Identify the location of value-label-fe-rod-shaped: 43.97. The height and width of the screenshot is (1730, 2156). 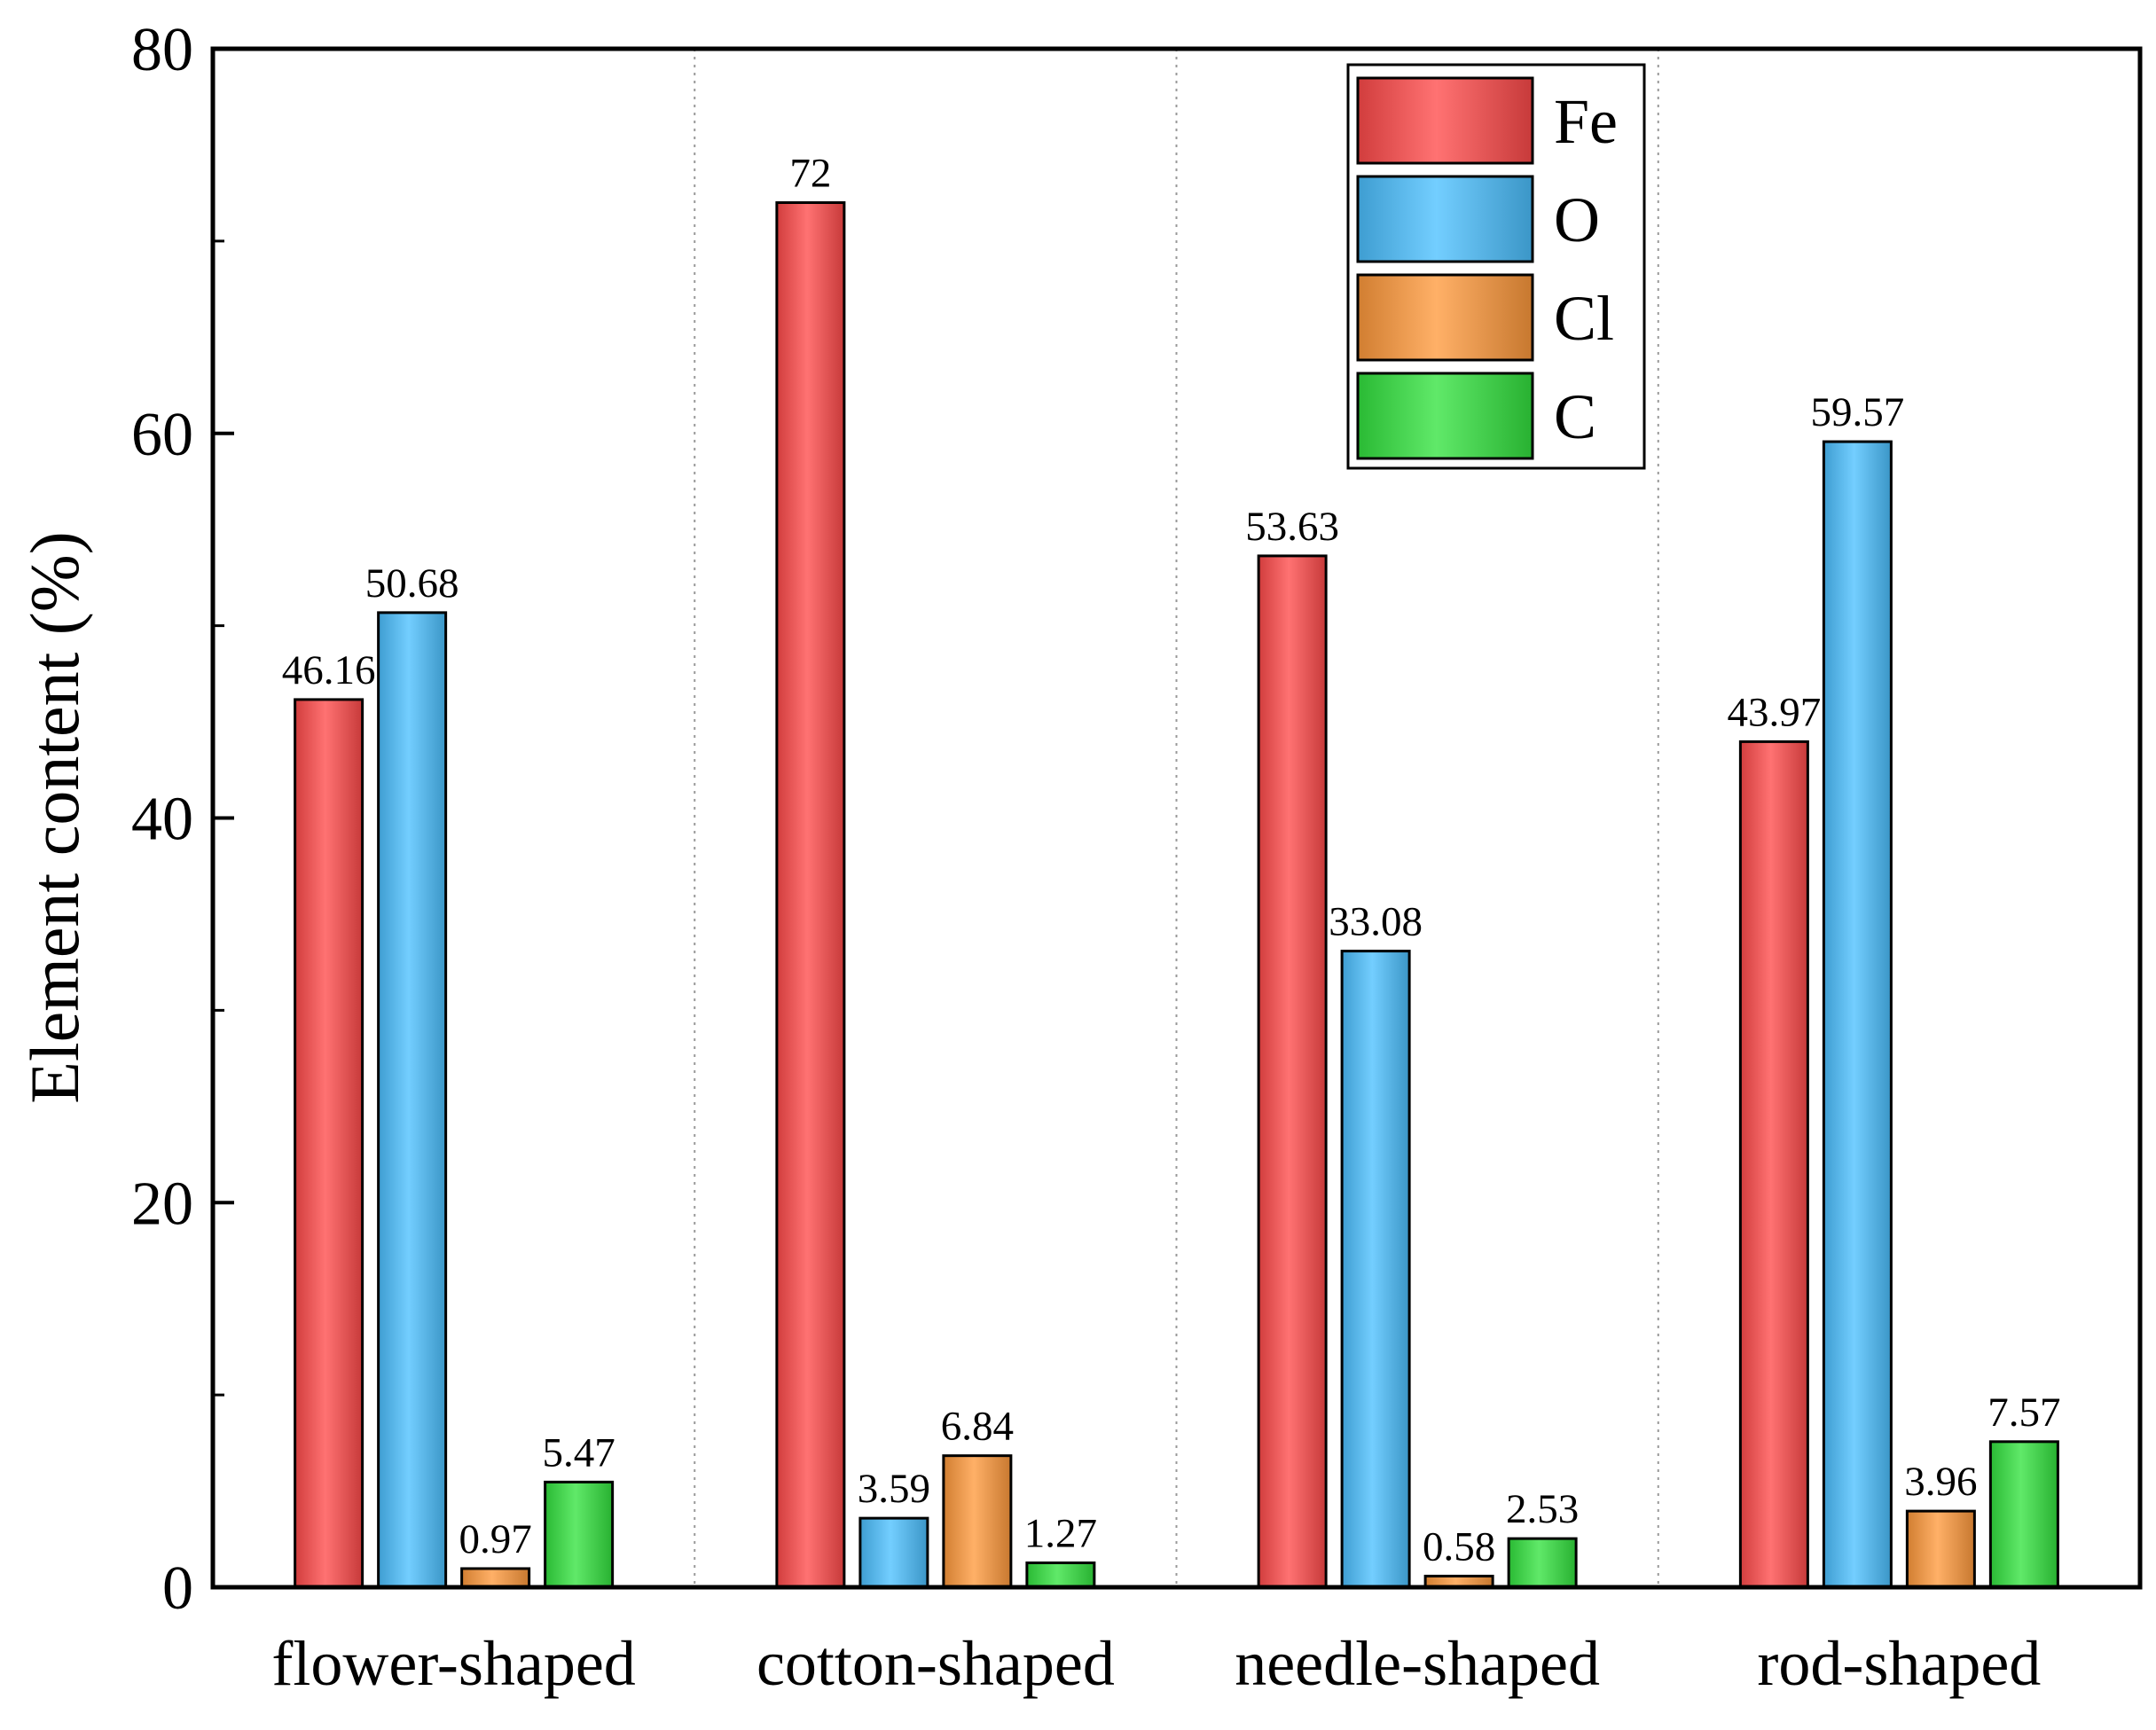
(1775, 712).